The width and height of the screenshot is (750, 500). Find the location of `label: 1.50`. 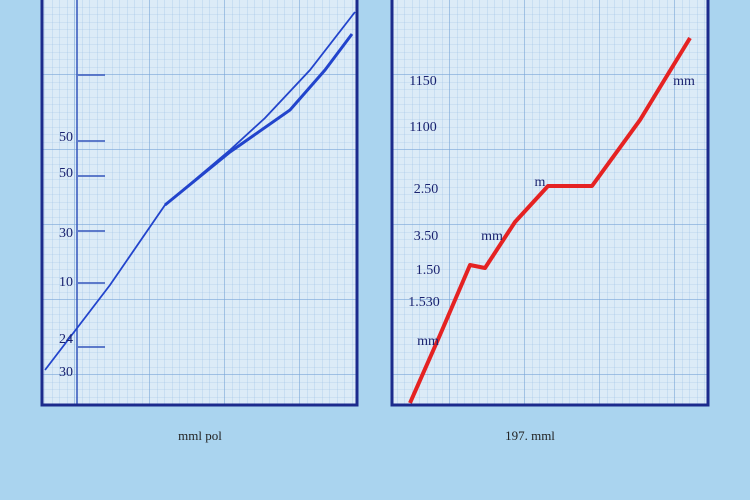

label: 1.50 is located at coordinates (428, 270).